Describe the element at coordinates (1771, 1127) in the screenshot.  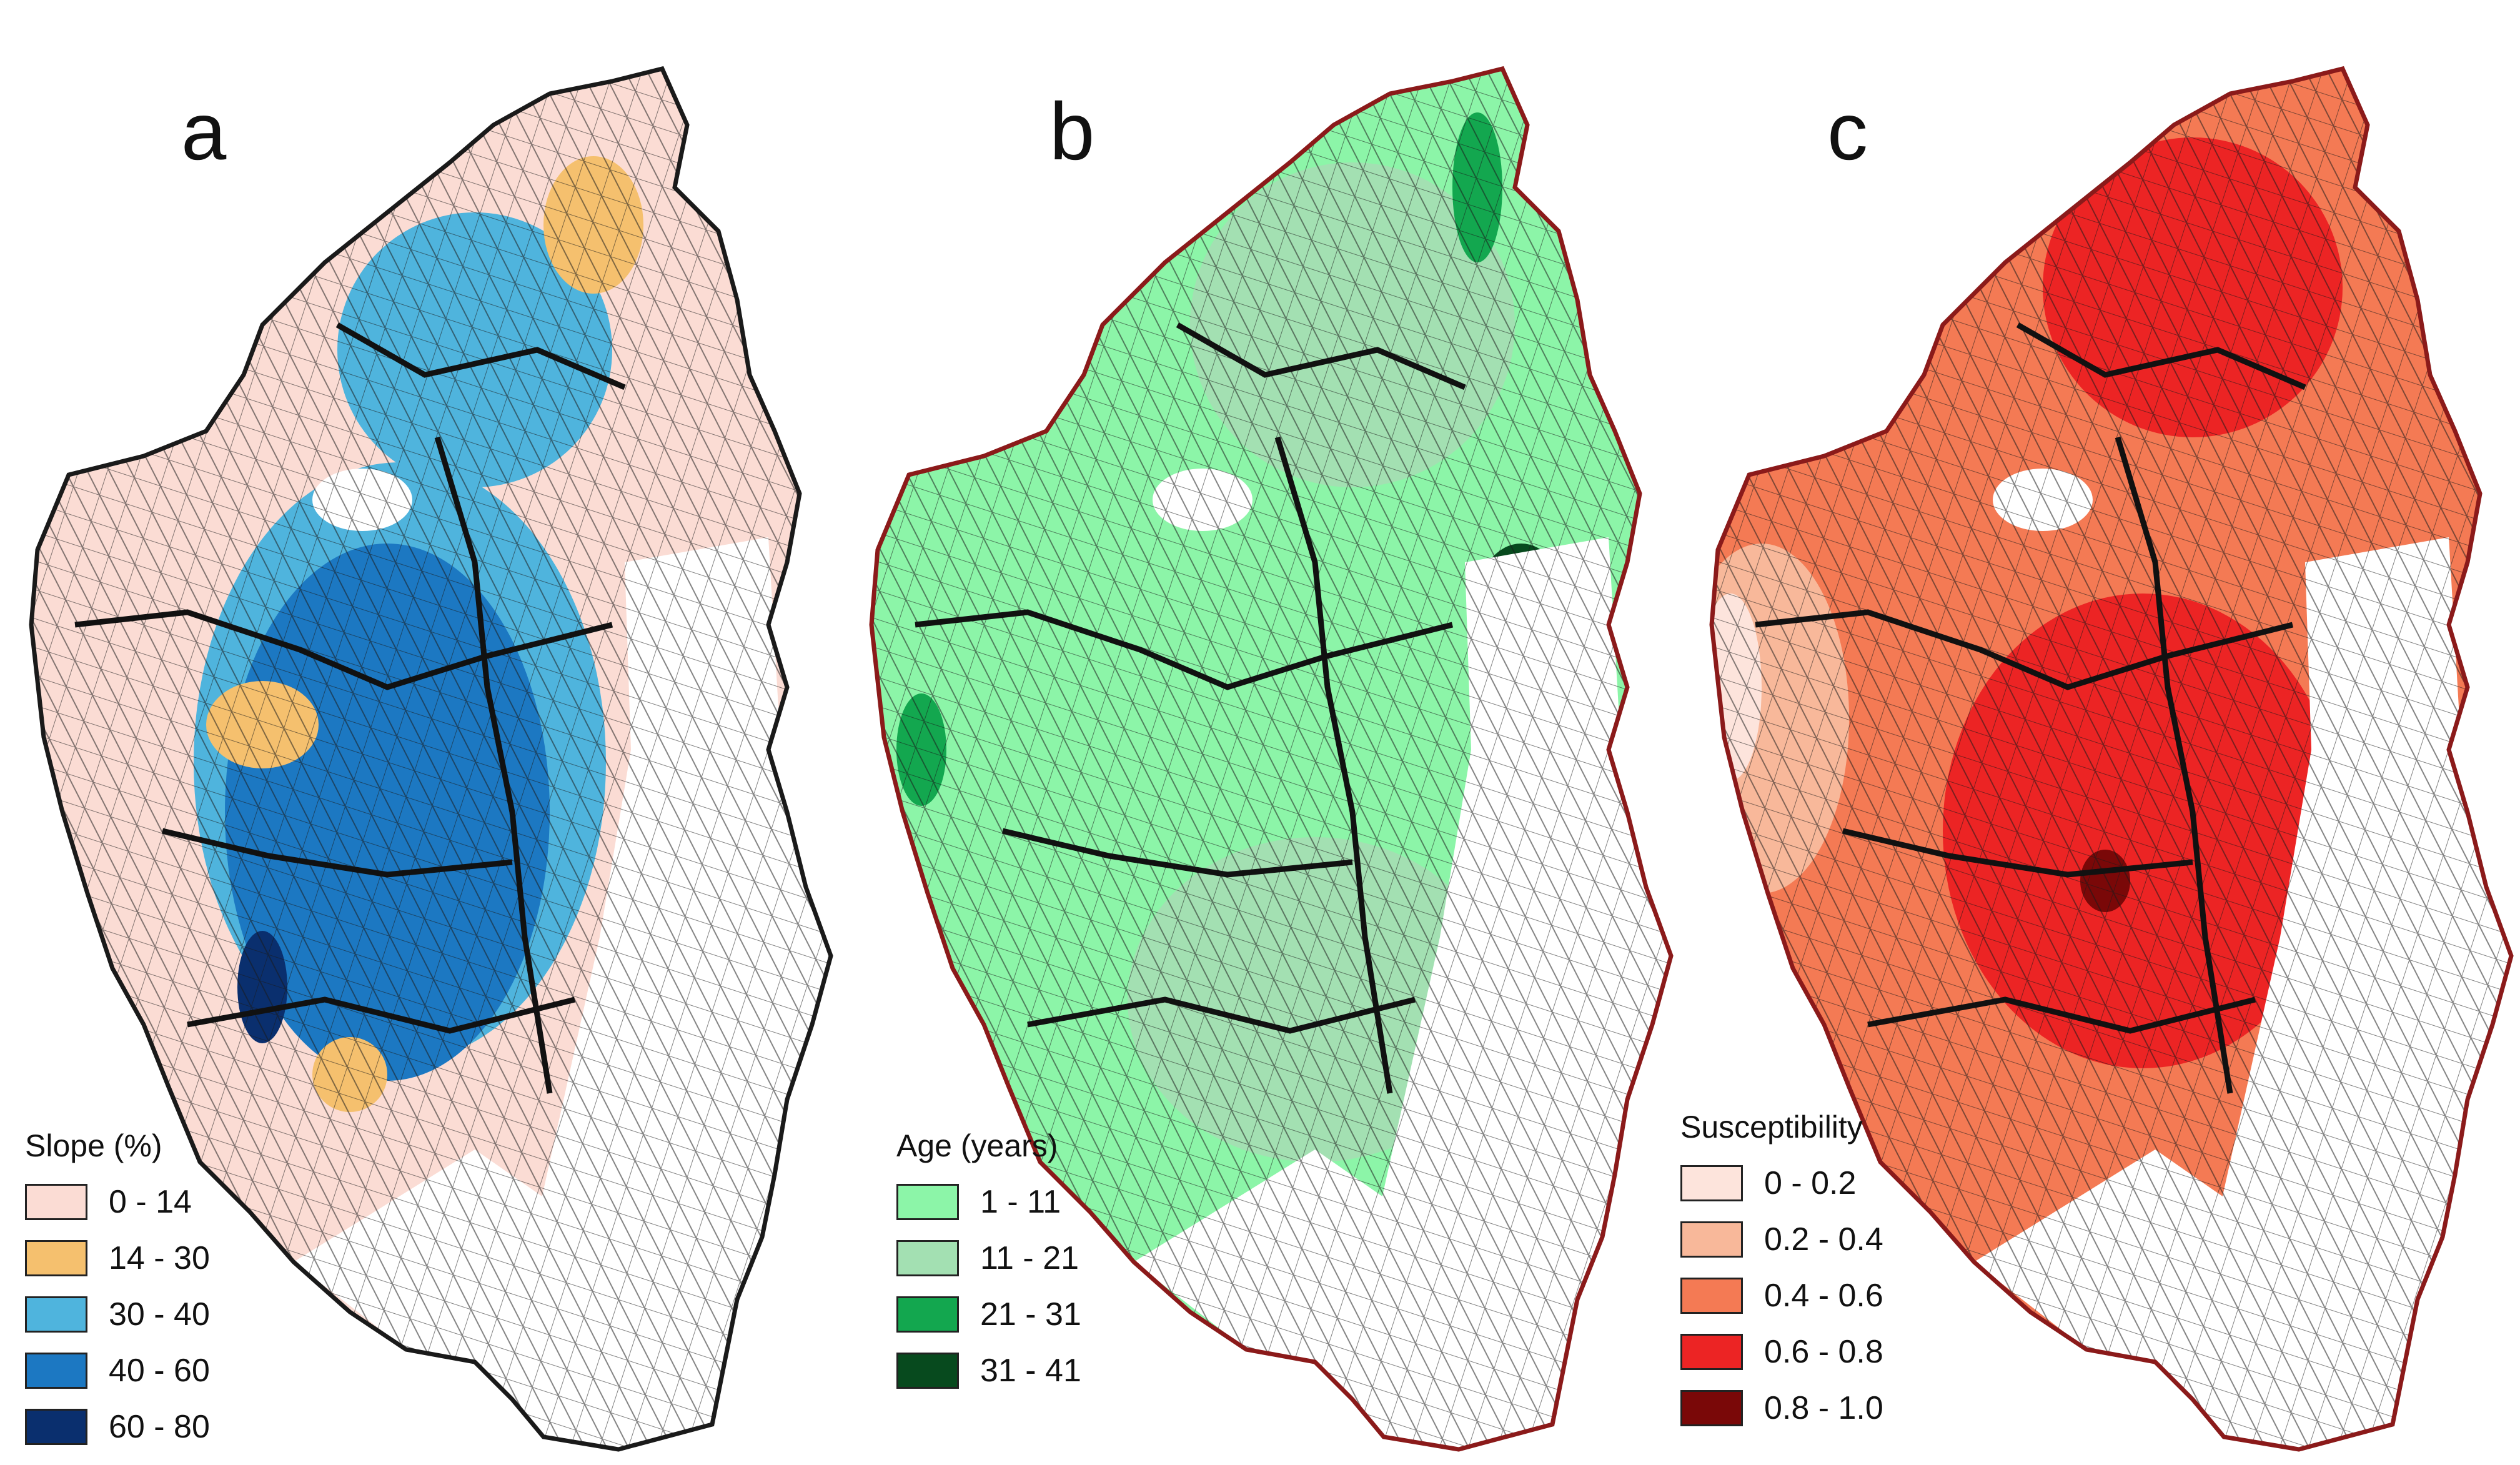
I see `susceptibility-legend-title: Susceptibility` at that location.